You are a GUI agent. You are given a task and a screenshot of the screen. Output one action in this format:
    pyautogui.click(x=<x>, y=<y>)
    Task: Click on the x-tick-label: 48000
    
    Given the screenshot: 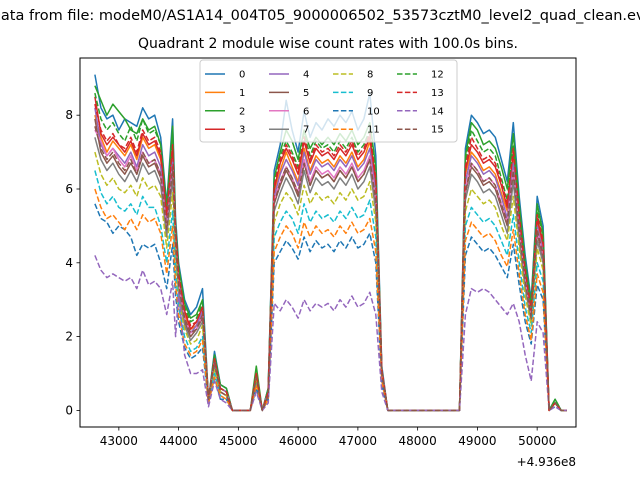 What is the action you would take?
    pyautogui.click(x=418, y=441)
    